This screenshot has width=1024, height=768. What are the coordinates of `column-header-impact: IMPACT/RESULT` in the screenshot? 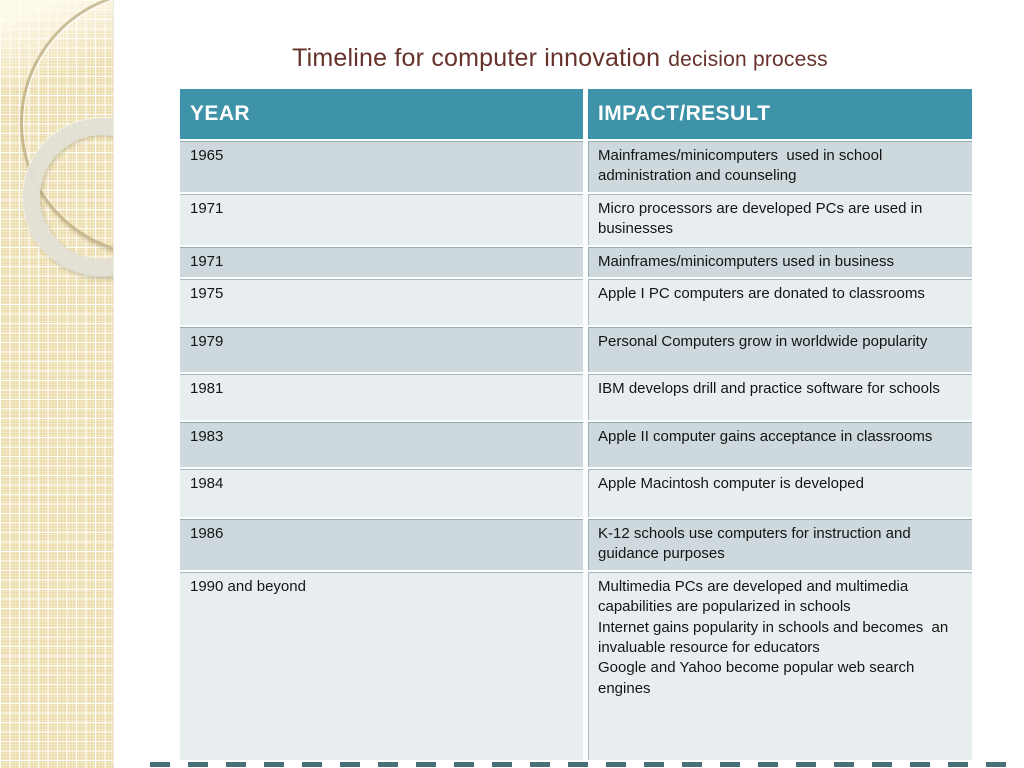 It's located at (777, 114).